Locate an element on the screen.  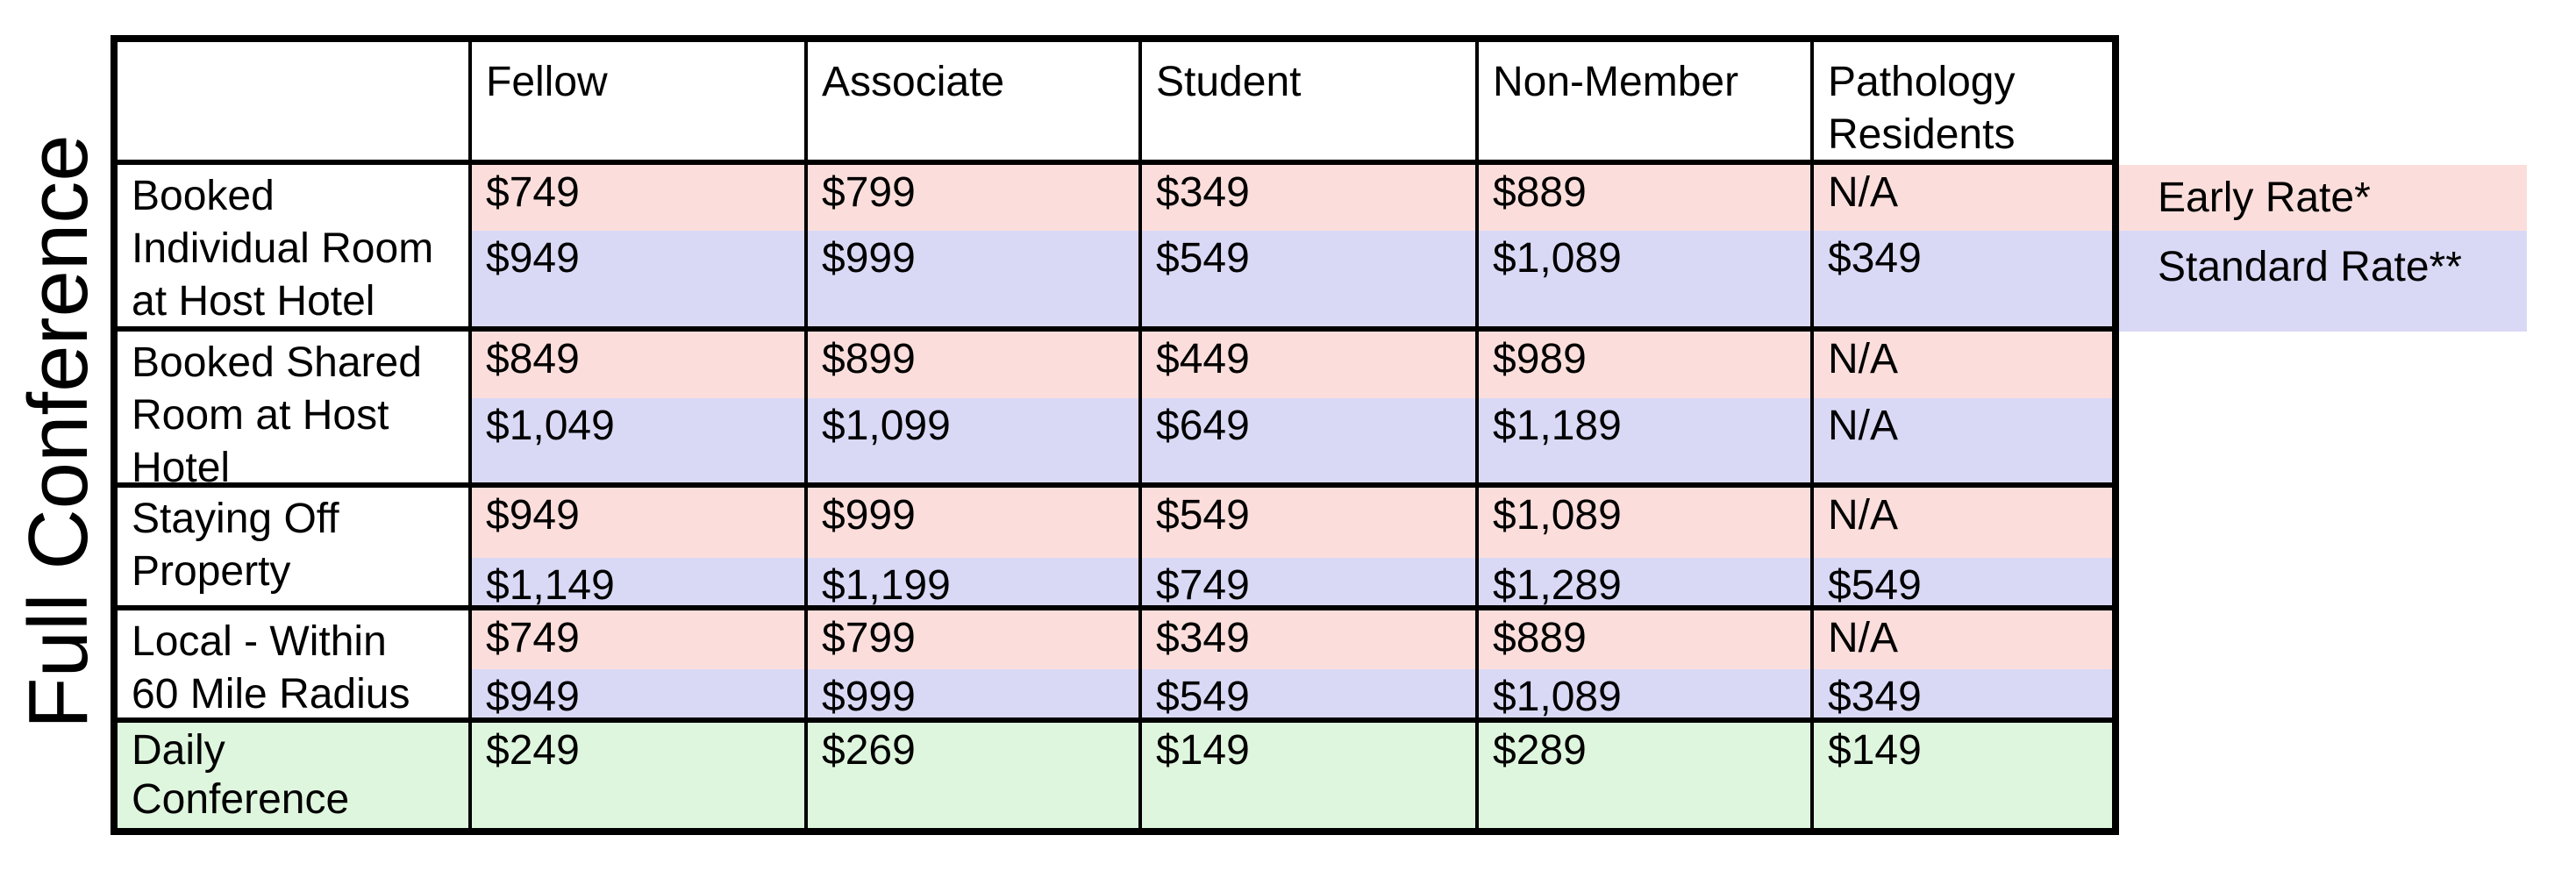
legend-early-rate: Early Rate* is located at coordinates (2323, 198).